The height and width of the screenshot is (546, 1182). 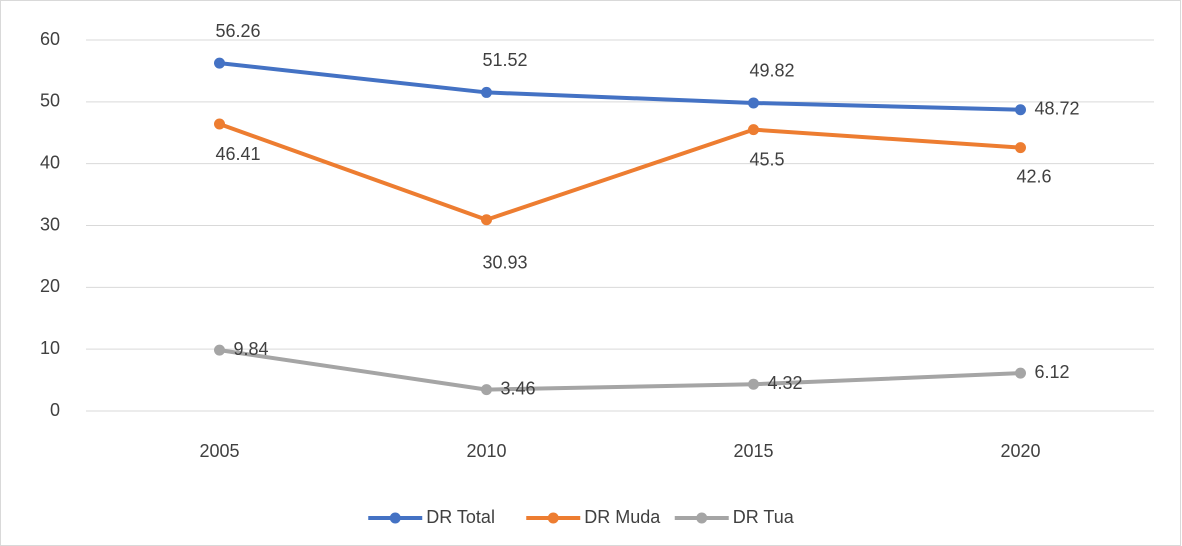 What do you see at coordinates (785, 383) in the screenshot?
I see `data-label: 4.32` at bounding box center [785, 383].